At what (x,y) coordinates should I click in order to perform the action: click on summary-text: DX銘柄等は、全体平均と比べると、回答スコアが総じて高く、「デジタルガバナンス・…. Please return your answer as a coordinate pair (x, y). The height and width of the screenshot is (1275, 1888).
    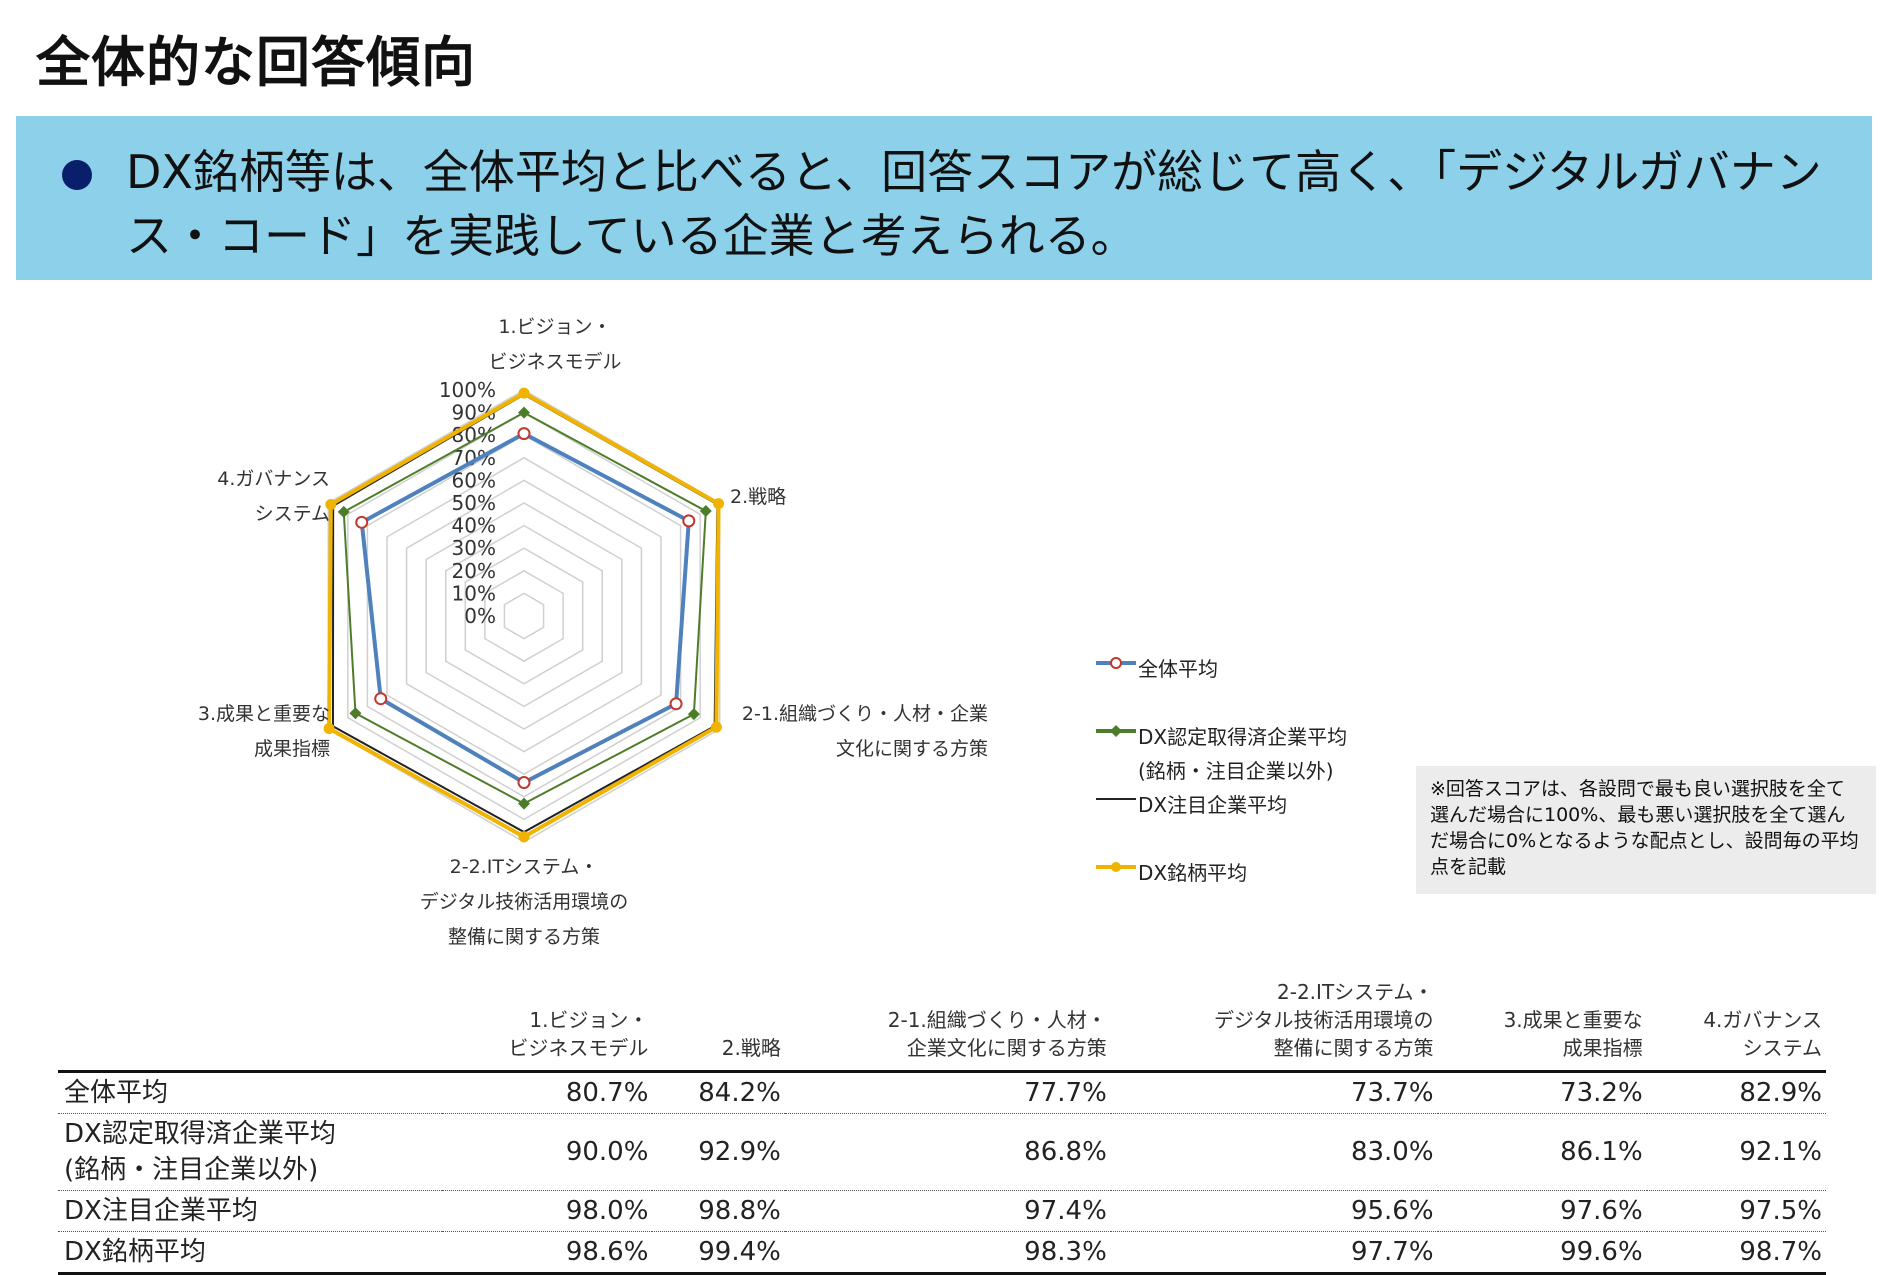
    Looking at the image, I should click on (974, 204).